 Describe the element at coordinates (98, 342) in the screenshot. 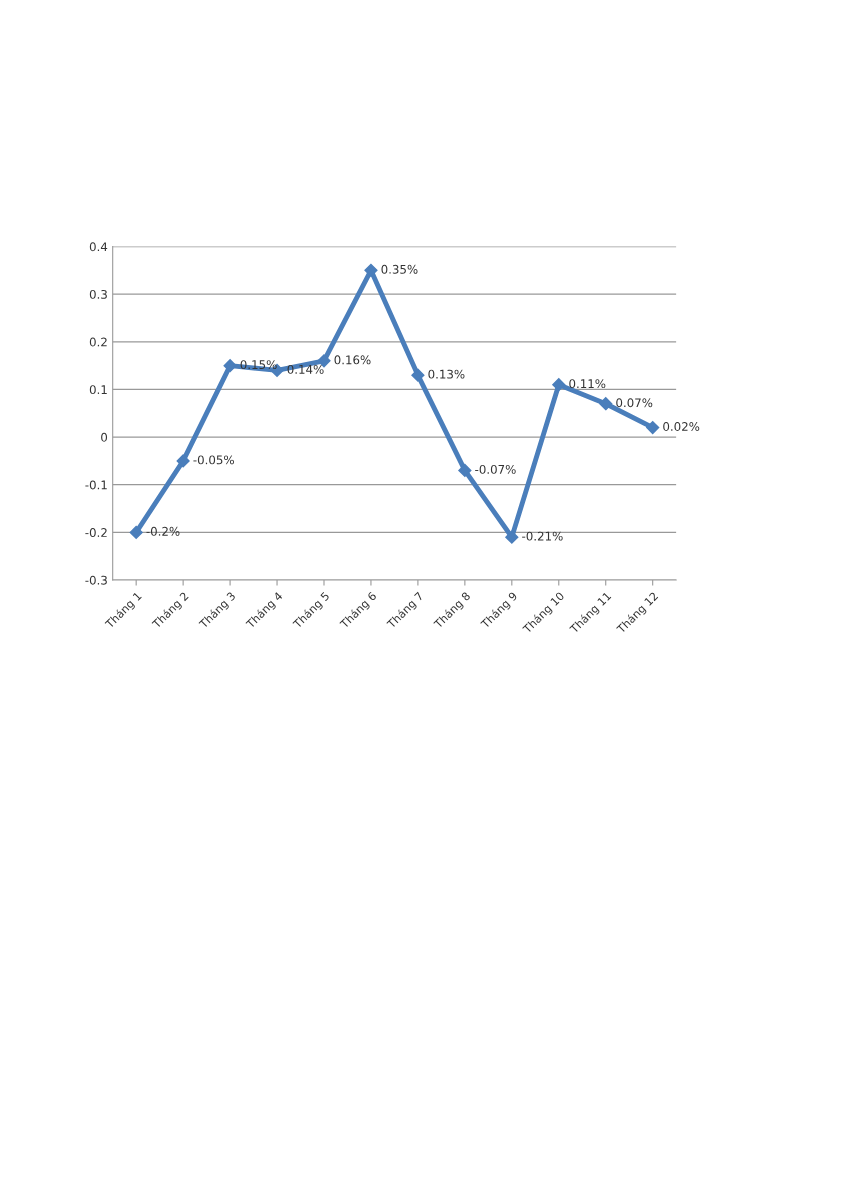

I see `y-tick-label: 0.2` at that location.